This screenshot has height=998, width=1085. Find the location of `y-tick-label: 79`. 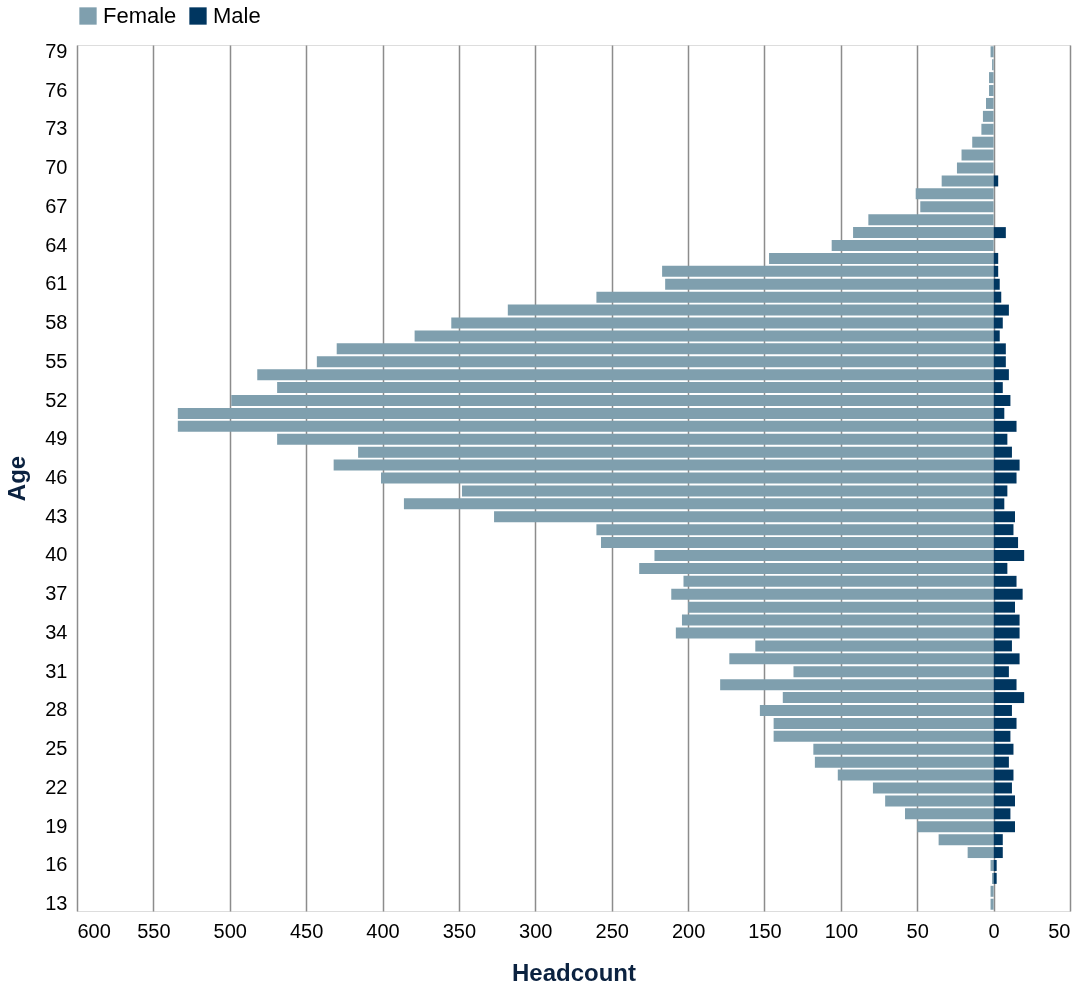

y-tick-label: 79 is located at coordinates (56, 50).